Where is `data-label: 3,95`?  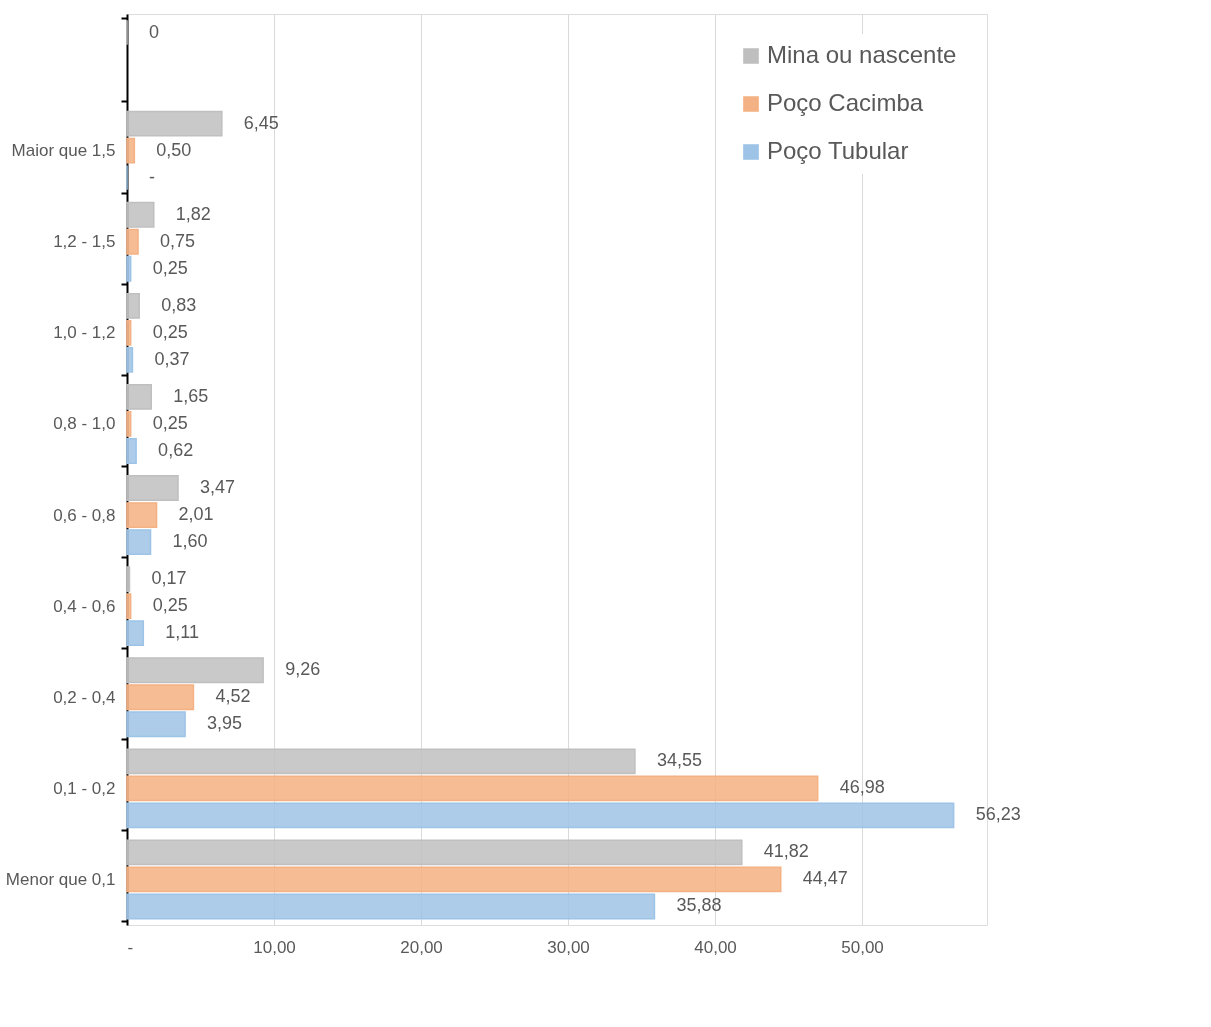
data-label: 3,95 is located at coordinates (225, 723).